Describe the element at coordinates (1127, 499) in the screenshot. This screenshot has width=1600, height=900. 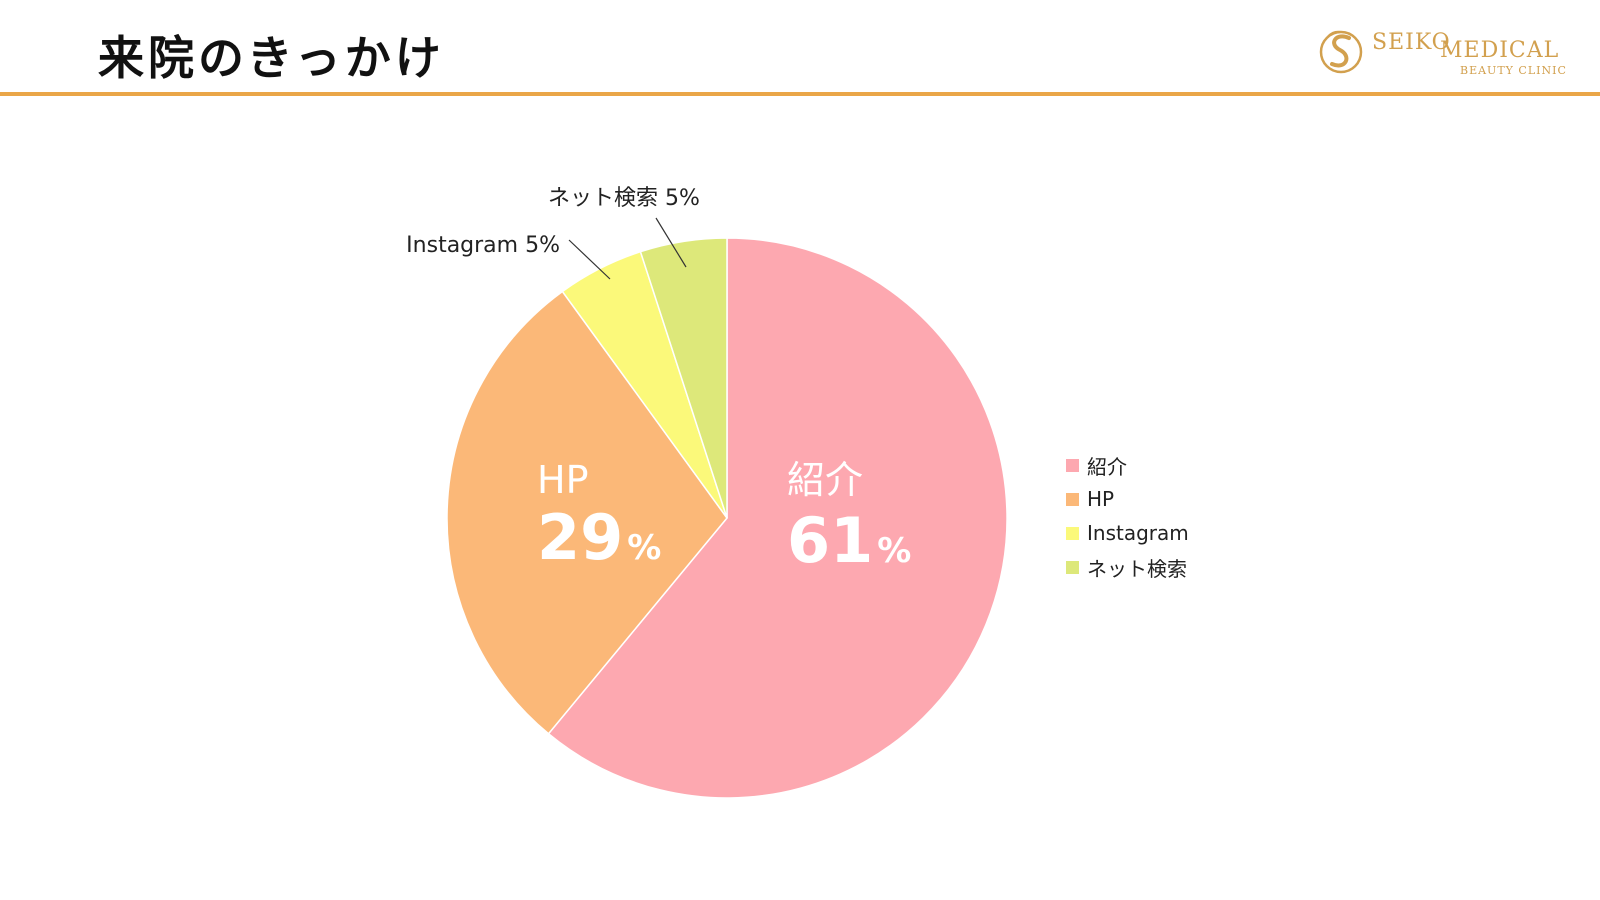
I see `legend-item: HP` at that location.